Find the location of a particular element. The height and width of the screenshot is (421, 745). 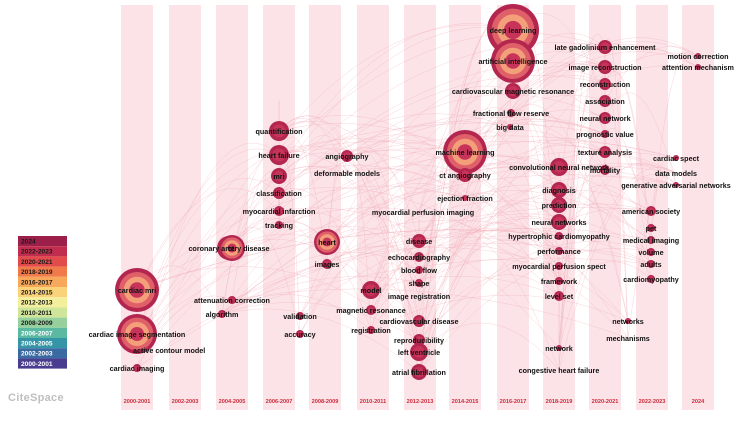

keyword-label: prognostic value is located at coordinates (605, 134).